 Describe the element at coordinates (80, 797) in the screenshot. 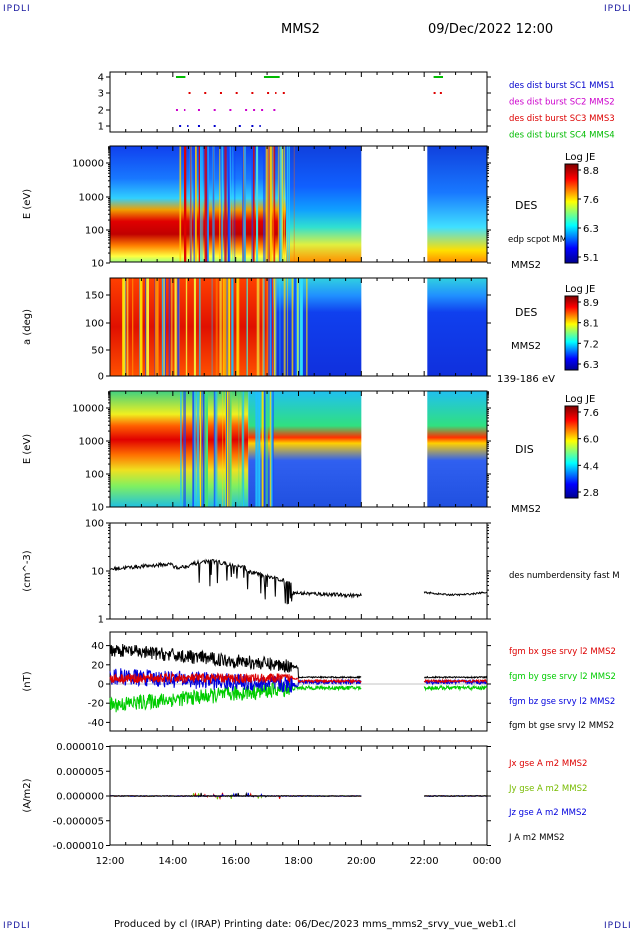

I see `y-tick-label: 0.000000` at that location.